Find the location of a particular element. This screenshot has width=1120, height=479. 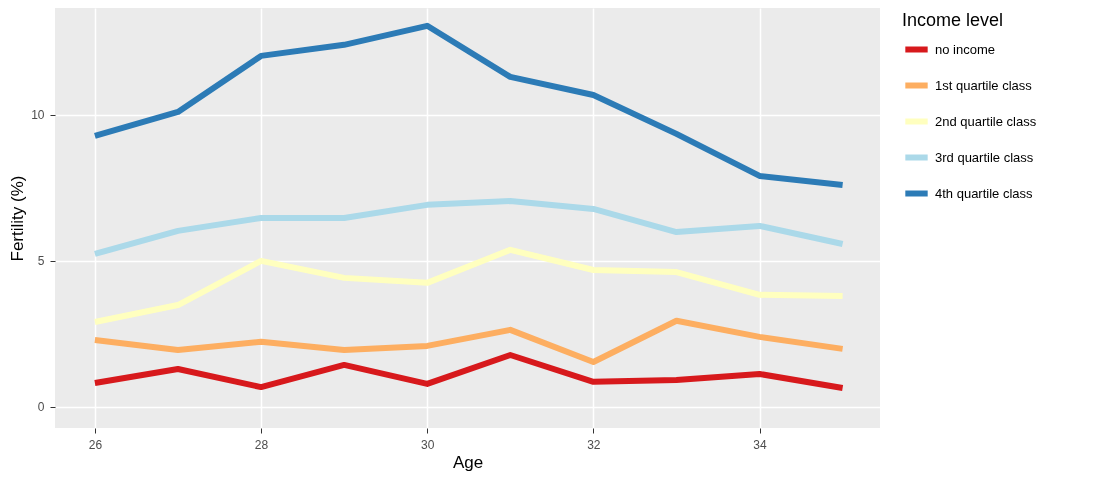

legend-label: 1st quartile class is located at coordinates (984, 85).